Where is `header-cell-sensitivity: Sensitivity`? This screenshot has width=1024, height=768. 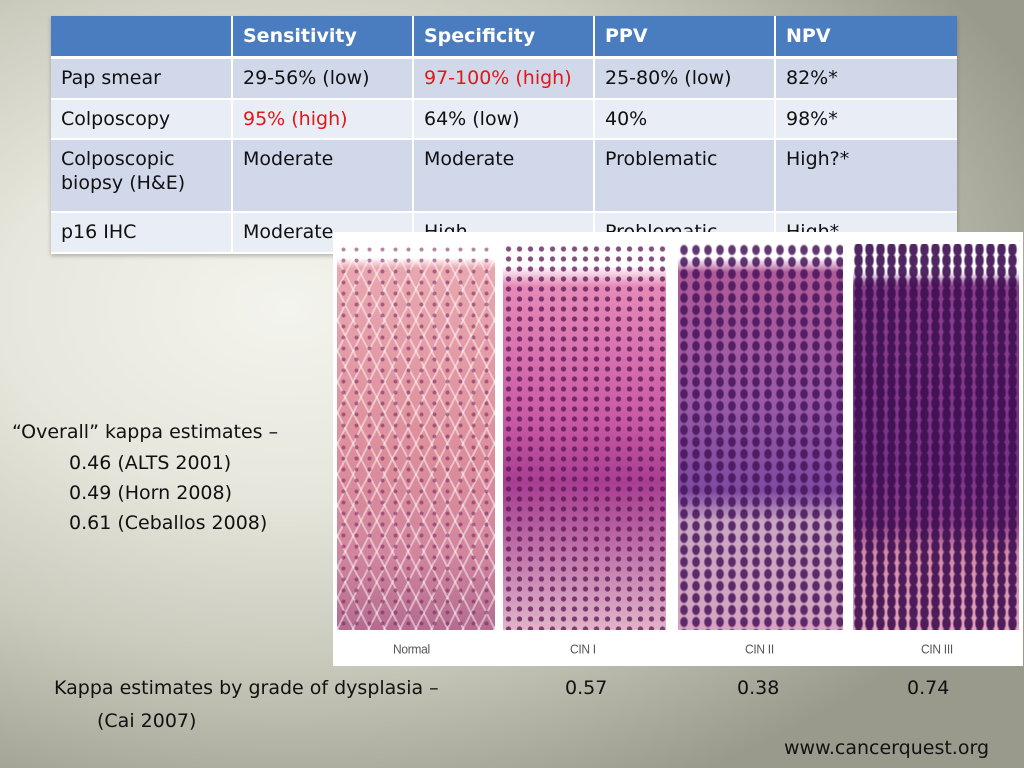
header-cell-sensitivity: Sensitivity is located at coordinates (323, 37).